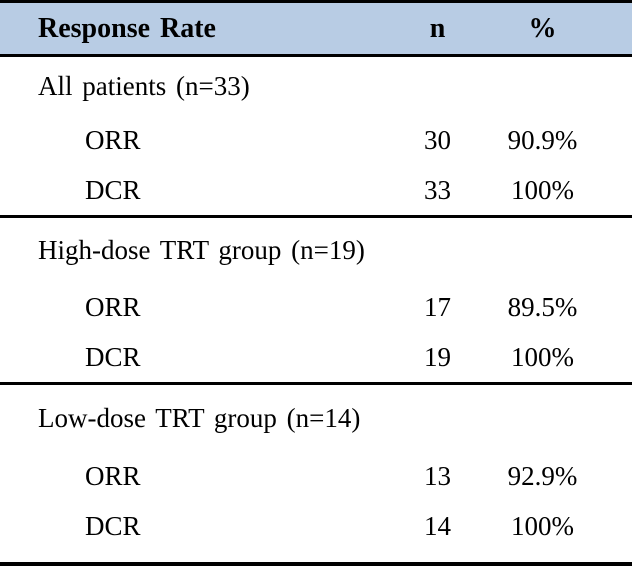  Describe the element at coordinates (437, 356) in the screenshot. I see `row-n-value: 19` at that location.